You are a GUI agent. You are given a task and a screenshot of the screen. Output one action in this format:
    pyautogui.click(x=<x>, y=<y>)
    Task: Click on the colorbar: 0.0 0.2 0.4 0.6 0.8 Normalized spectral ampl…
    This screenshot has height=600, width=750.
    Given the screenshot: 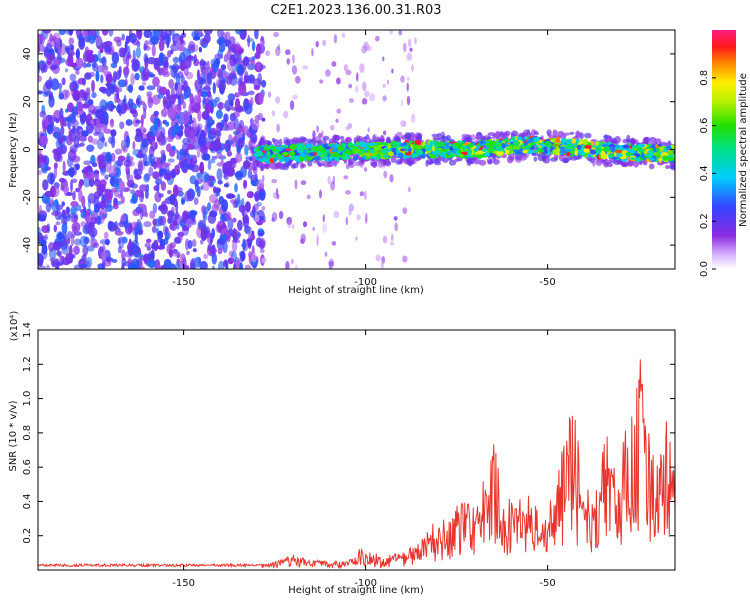 What is the action you would take?
    pyautogui.click(x=724, y=153)
    